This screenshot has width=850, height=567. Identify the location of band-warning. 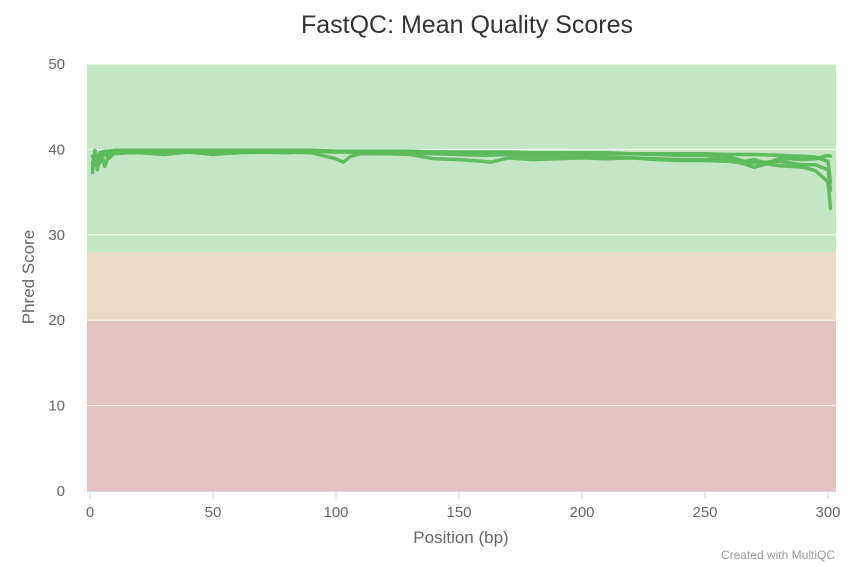
(461, 286).